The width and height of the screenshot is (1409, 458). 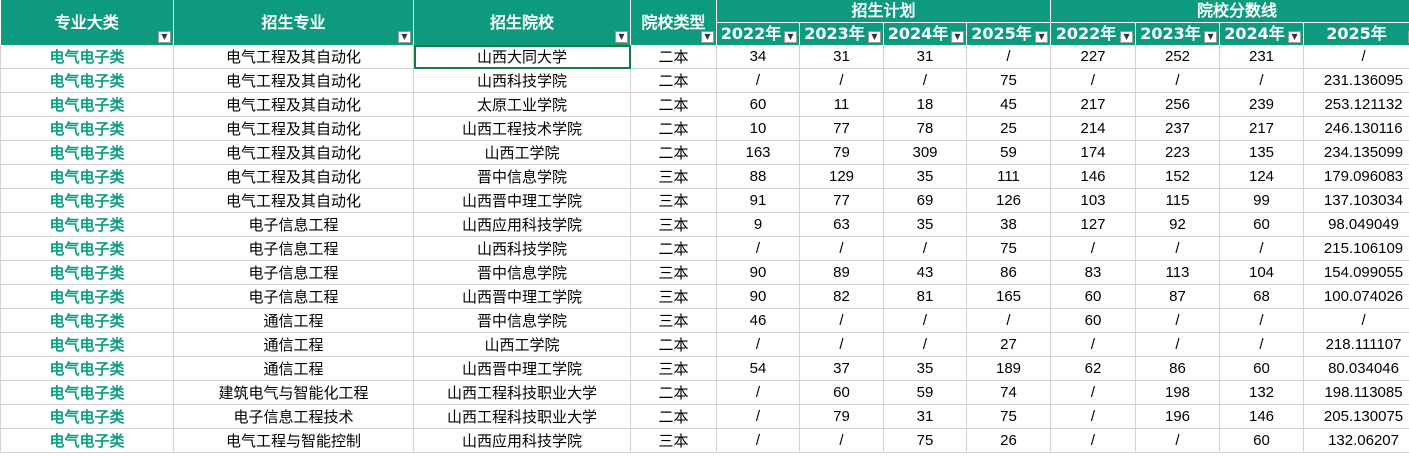 What do you see at coordinates (1009, 272) in the screenshot?
I see `cell-plan-2025: 86` at bounding box center [1009, 272].